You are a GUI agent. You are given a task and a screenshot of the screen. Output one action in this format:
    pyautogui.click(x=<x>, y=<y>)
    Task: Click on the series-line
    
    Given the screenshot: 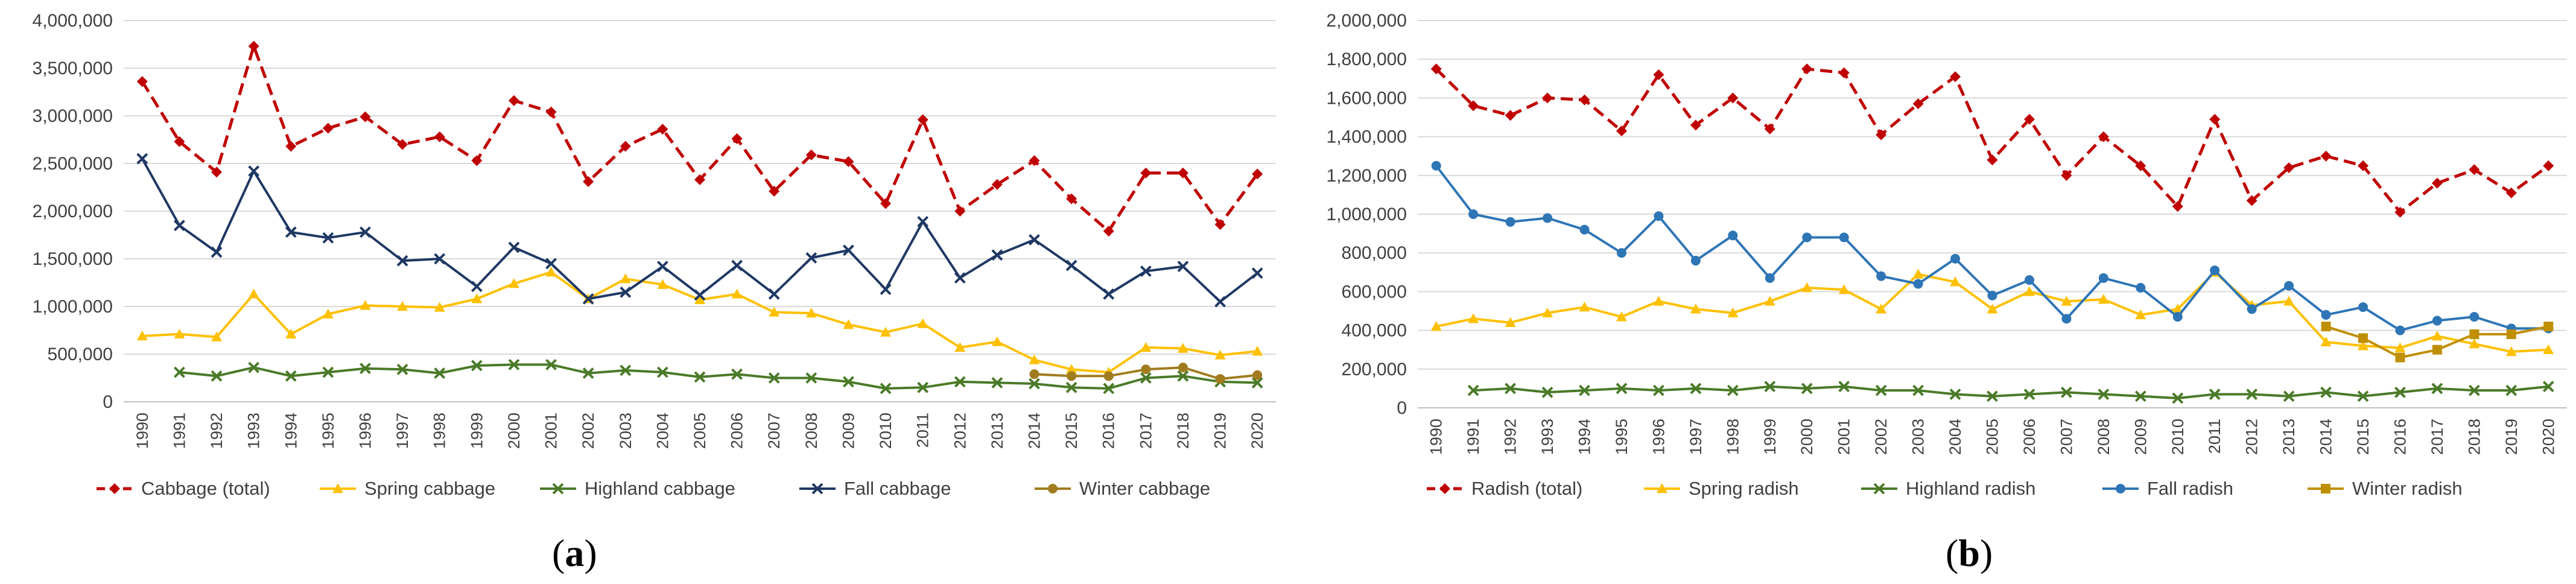 What is the action you would take?
    pyautogui.click(x=700, y=139)
    